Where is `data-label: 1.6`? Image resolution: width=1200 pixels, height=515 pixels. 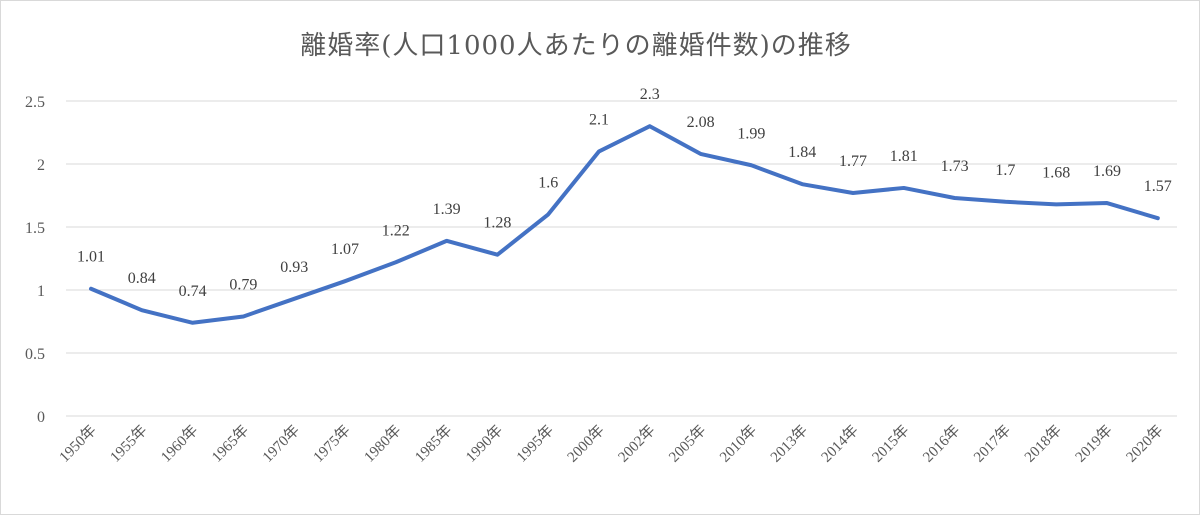 data-label: 1.6 is located at coordinates (548, 182).